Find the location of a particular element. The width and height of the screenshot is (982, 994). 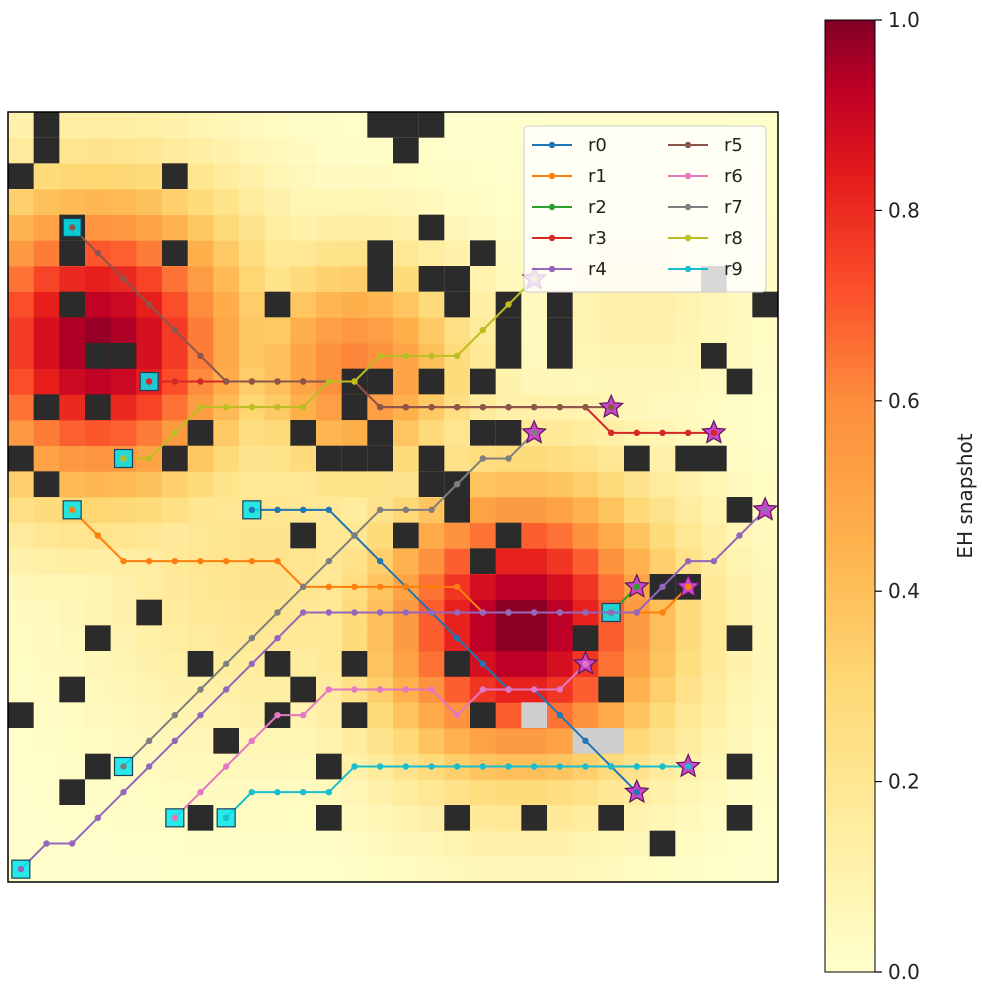

goal-dot-r7 is located at coordinates (534, 433).